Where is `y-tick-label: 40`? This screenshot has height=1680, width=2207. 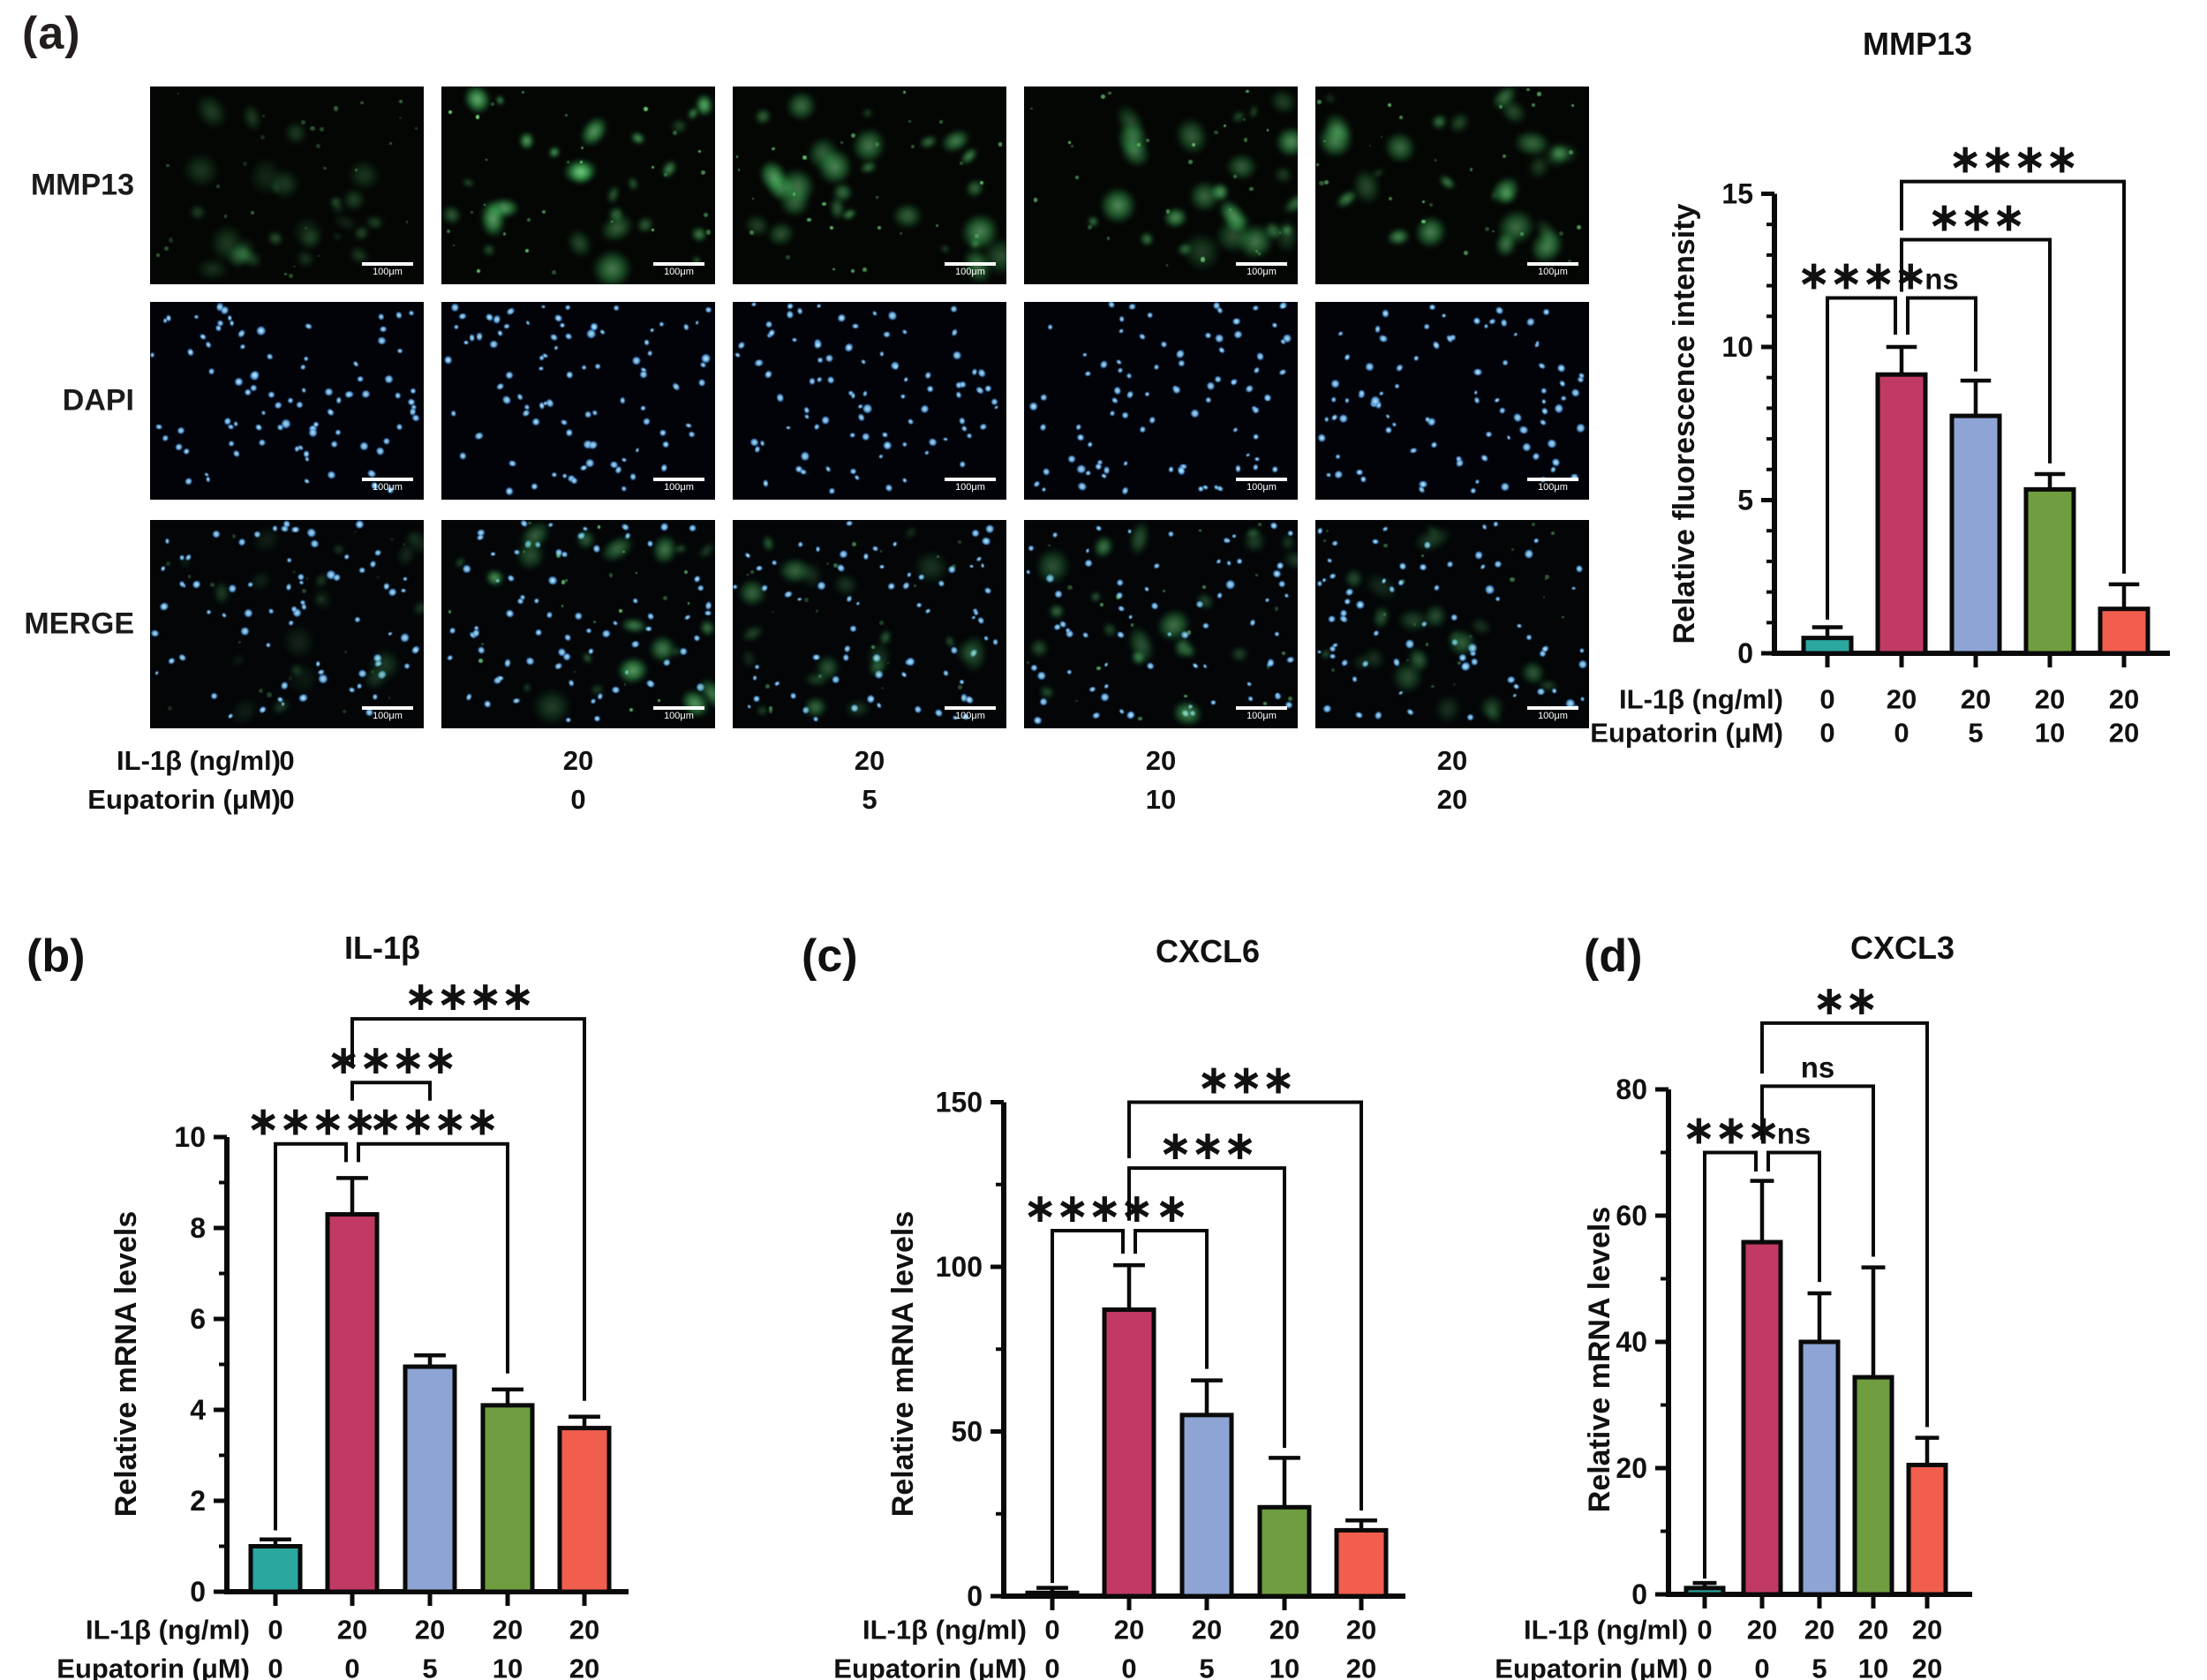 y-tick-label: 40 is located at coordinates (1631, 1342).